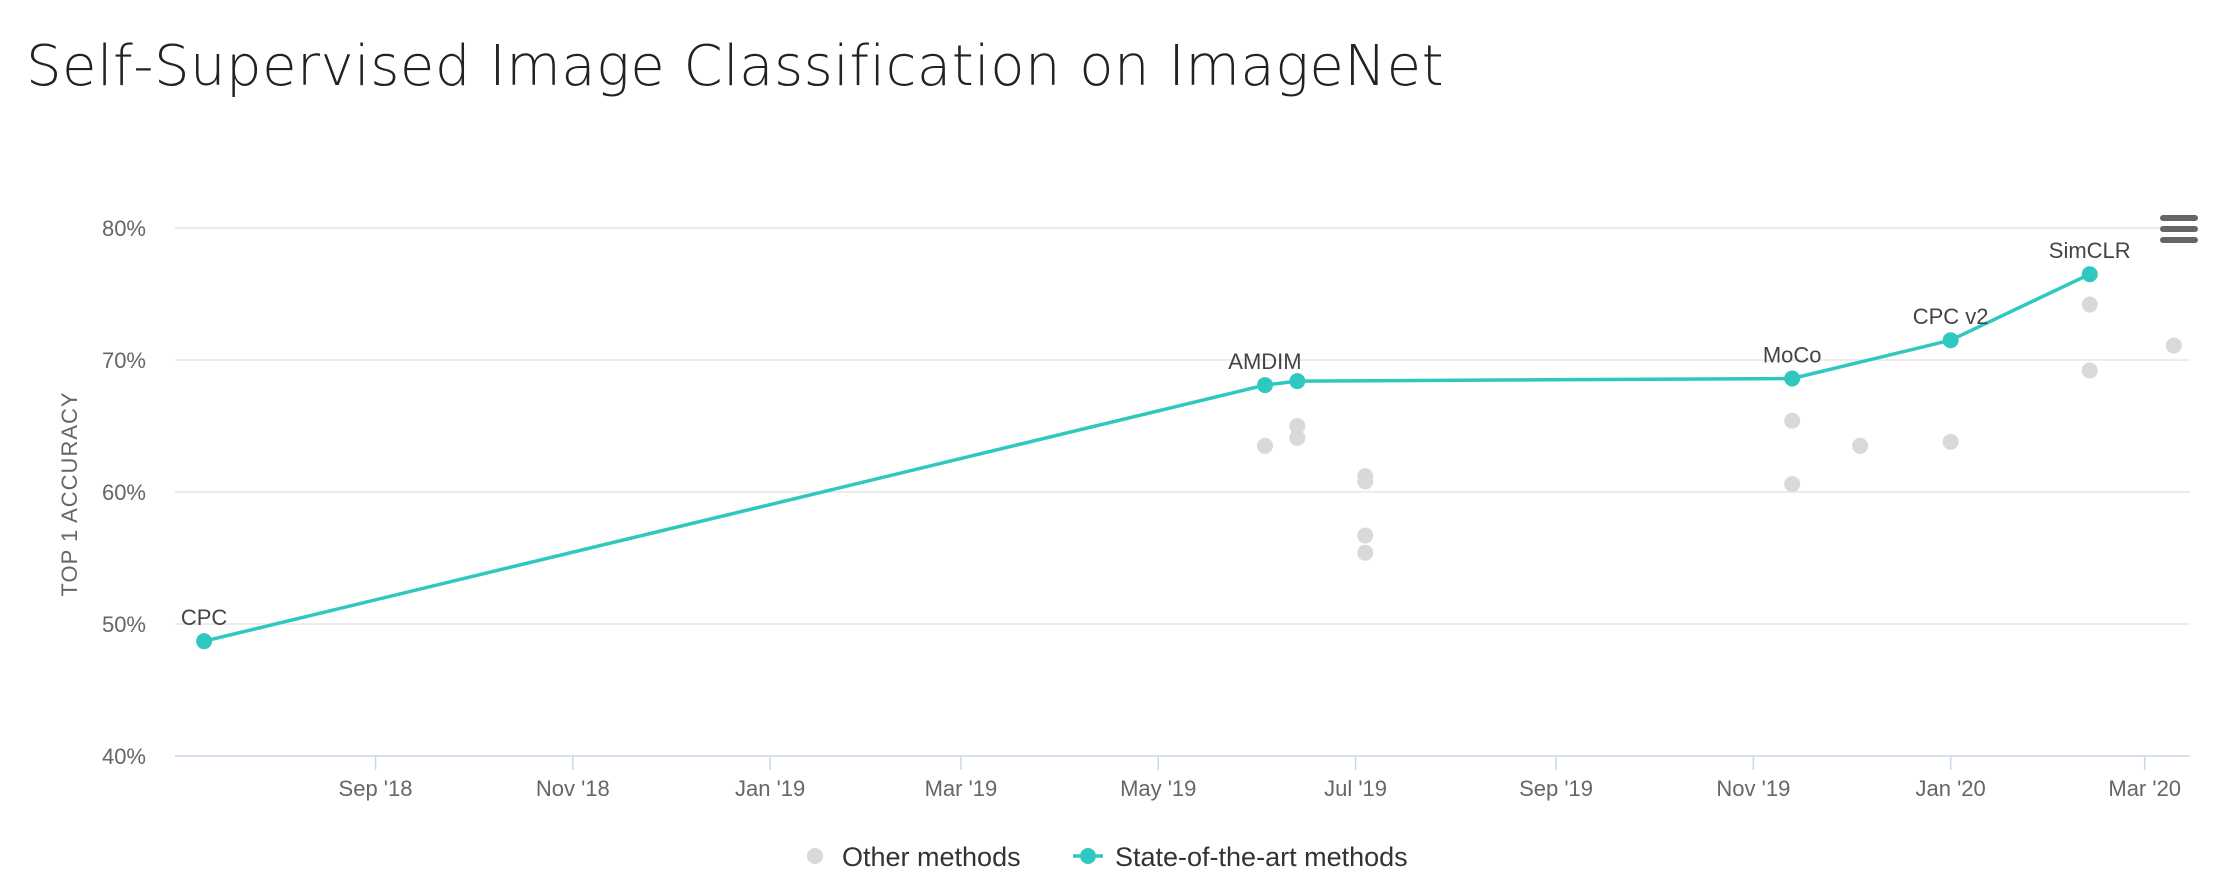 The image size is (2238, 892). Describe the element at coordinates (124, 492) in the screenshot. I see `y-tick-label: 60%` at that location.